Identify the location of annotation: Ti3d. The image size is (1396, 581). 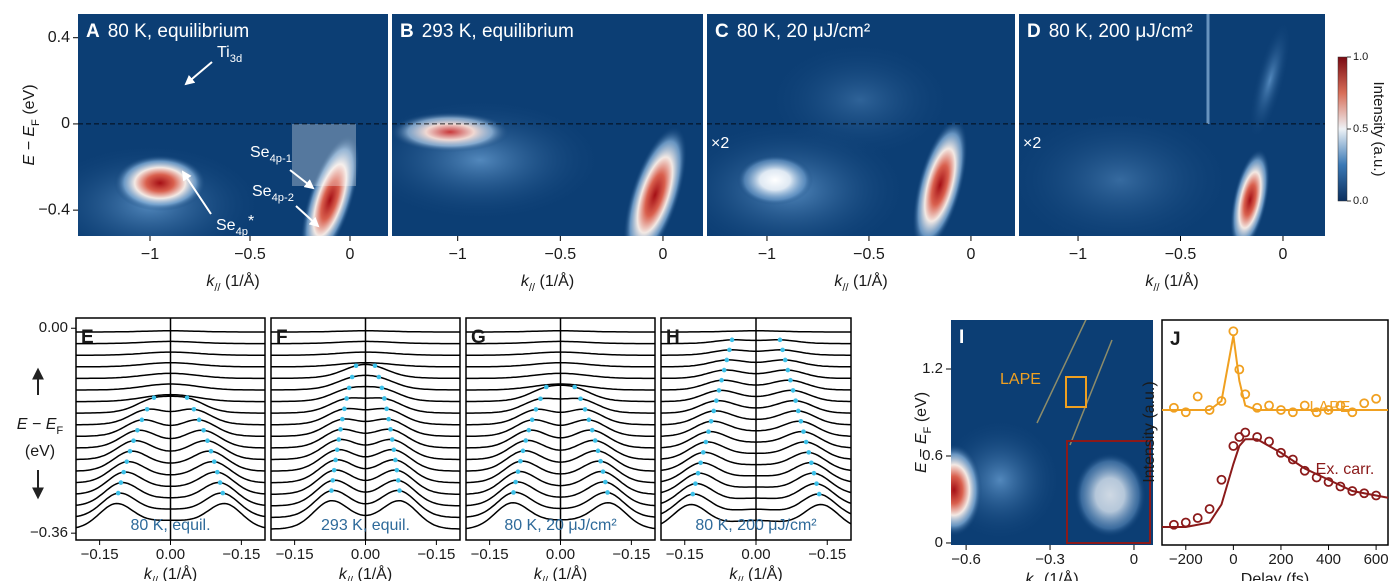
(229, 54).